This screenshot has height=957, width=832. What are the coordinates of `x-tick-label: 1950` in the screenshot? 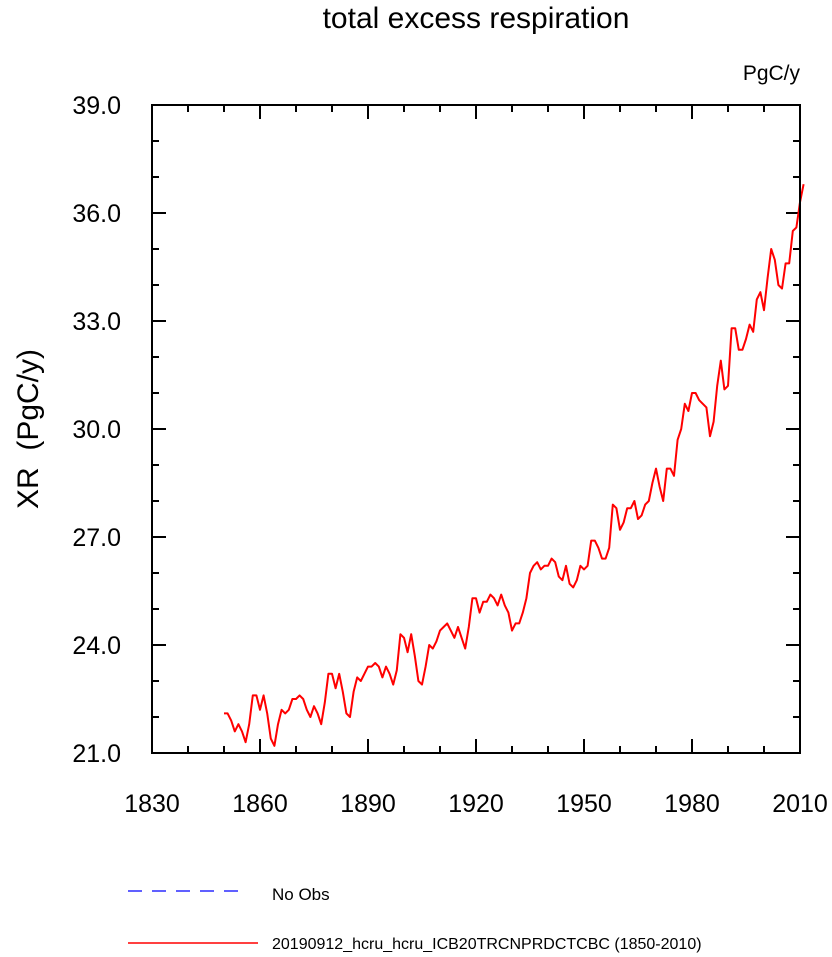 It's located at (584, 804).